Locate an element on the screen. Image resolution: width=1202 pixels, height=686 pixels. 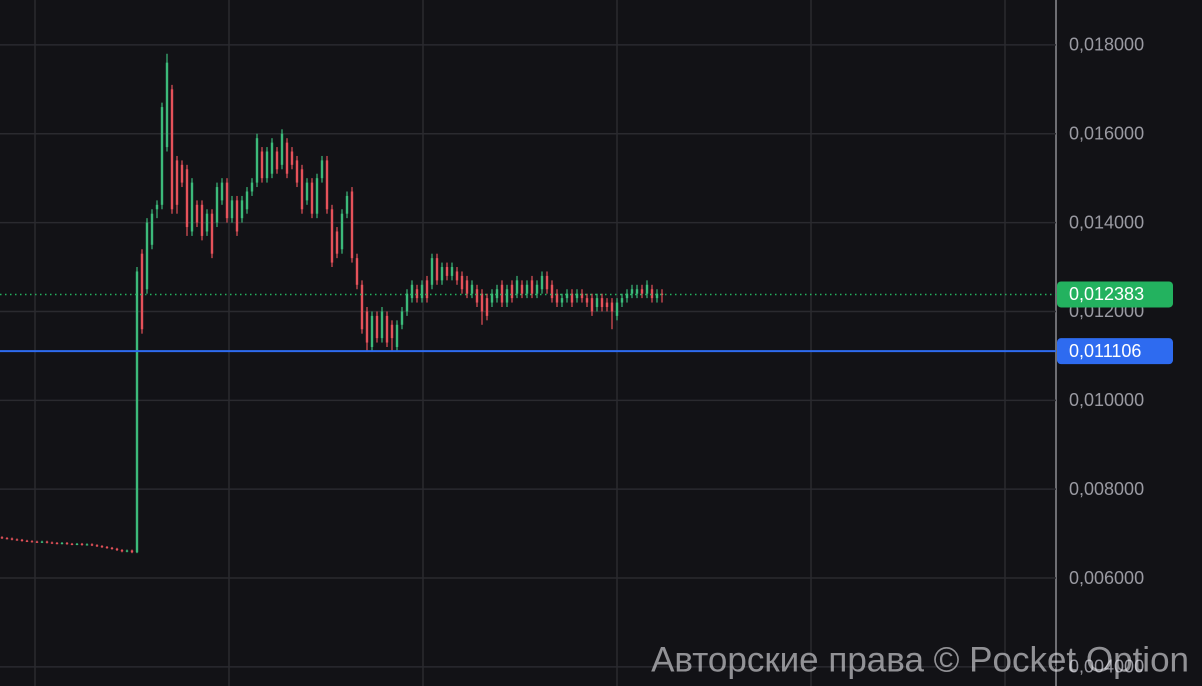
y-tick-label: 0,004000 is located at coordinates (1106, 667).